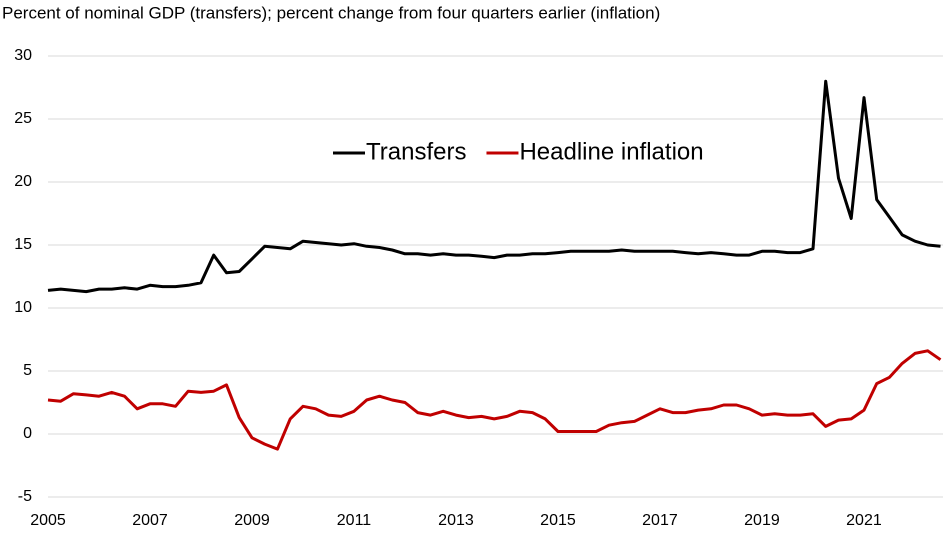  Describe the element at coordinates (416, 151) in the screenshot. I see `legend-label: Transfers` at that location.